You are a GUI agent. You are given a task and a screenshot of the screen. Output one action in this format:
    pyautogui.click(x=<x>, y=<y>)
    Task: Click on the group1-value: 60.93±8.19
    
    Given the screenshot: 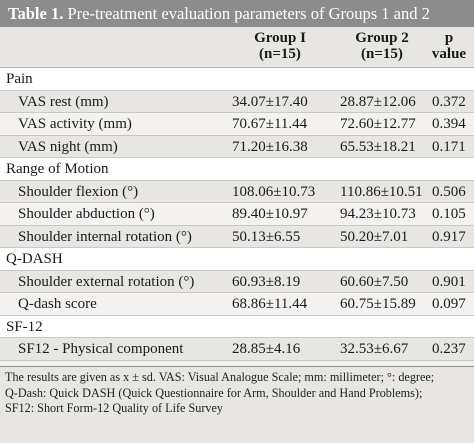 What is the action you would take?
    pyautogui.click(x=266, y=281)
    